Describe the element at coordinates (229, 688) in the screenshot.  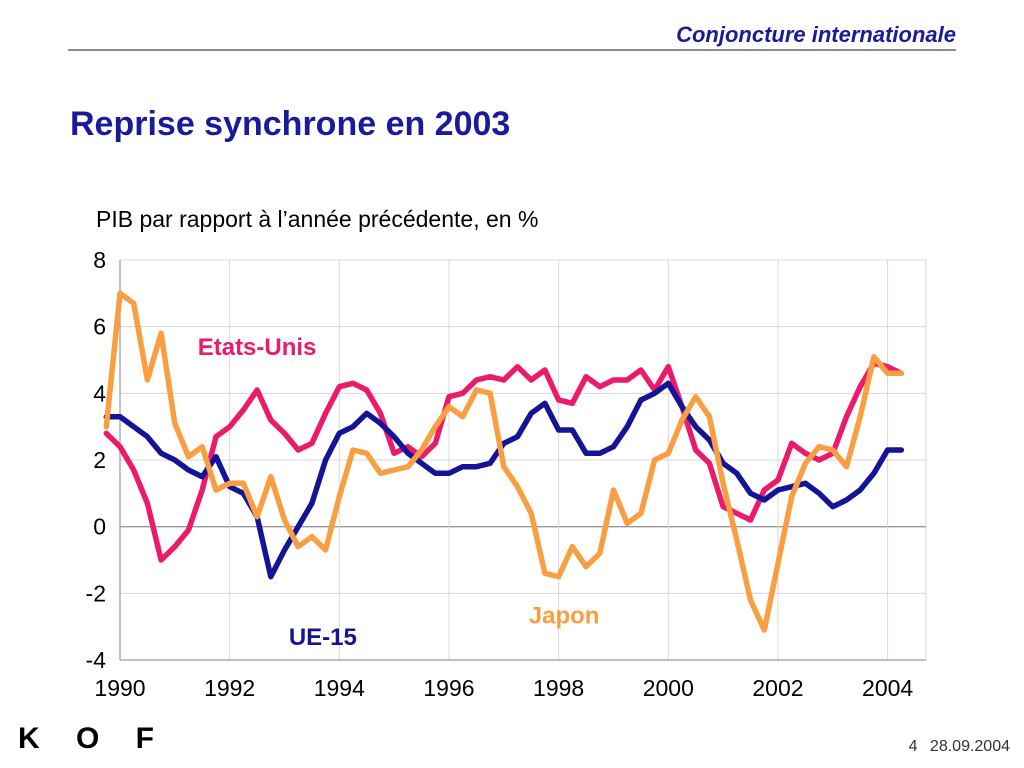
I see `x-tick-label: 1992` at that location.